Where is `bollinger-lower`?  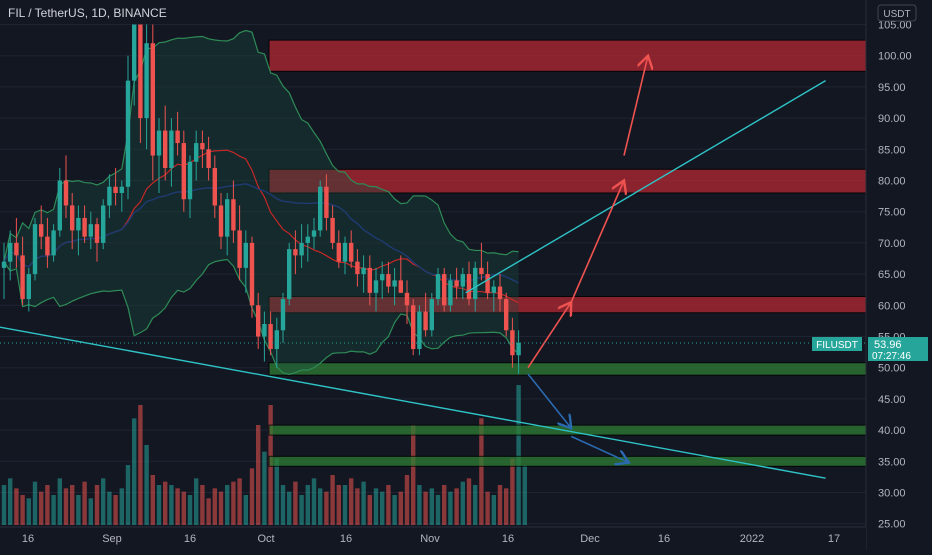 bollinger-lower is located at coordinates (261, 316).